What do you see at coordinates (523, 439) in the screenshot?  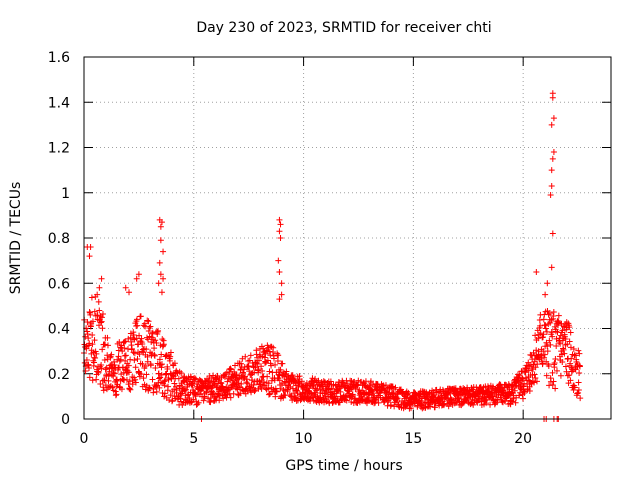 I see `x-tick-label: 20` at bounding box center [523, 439].